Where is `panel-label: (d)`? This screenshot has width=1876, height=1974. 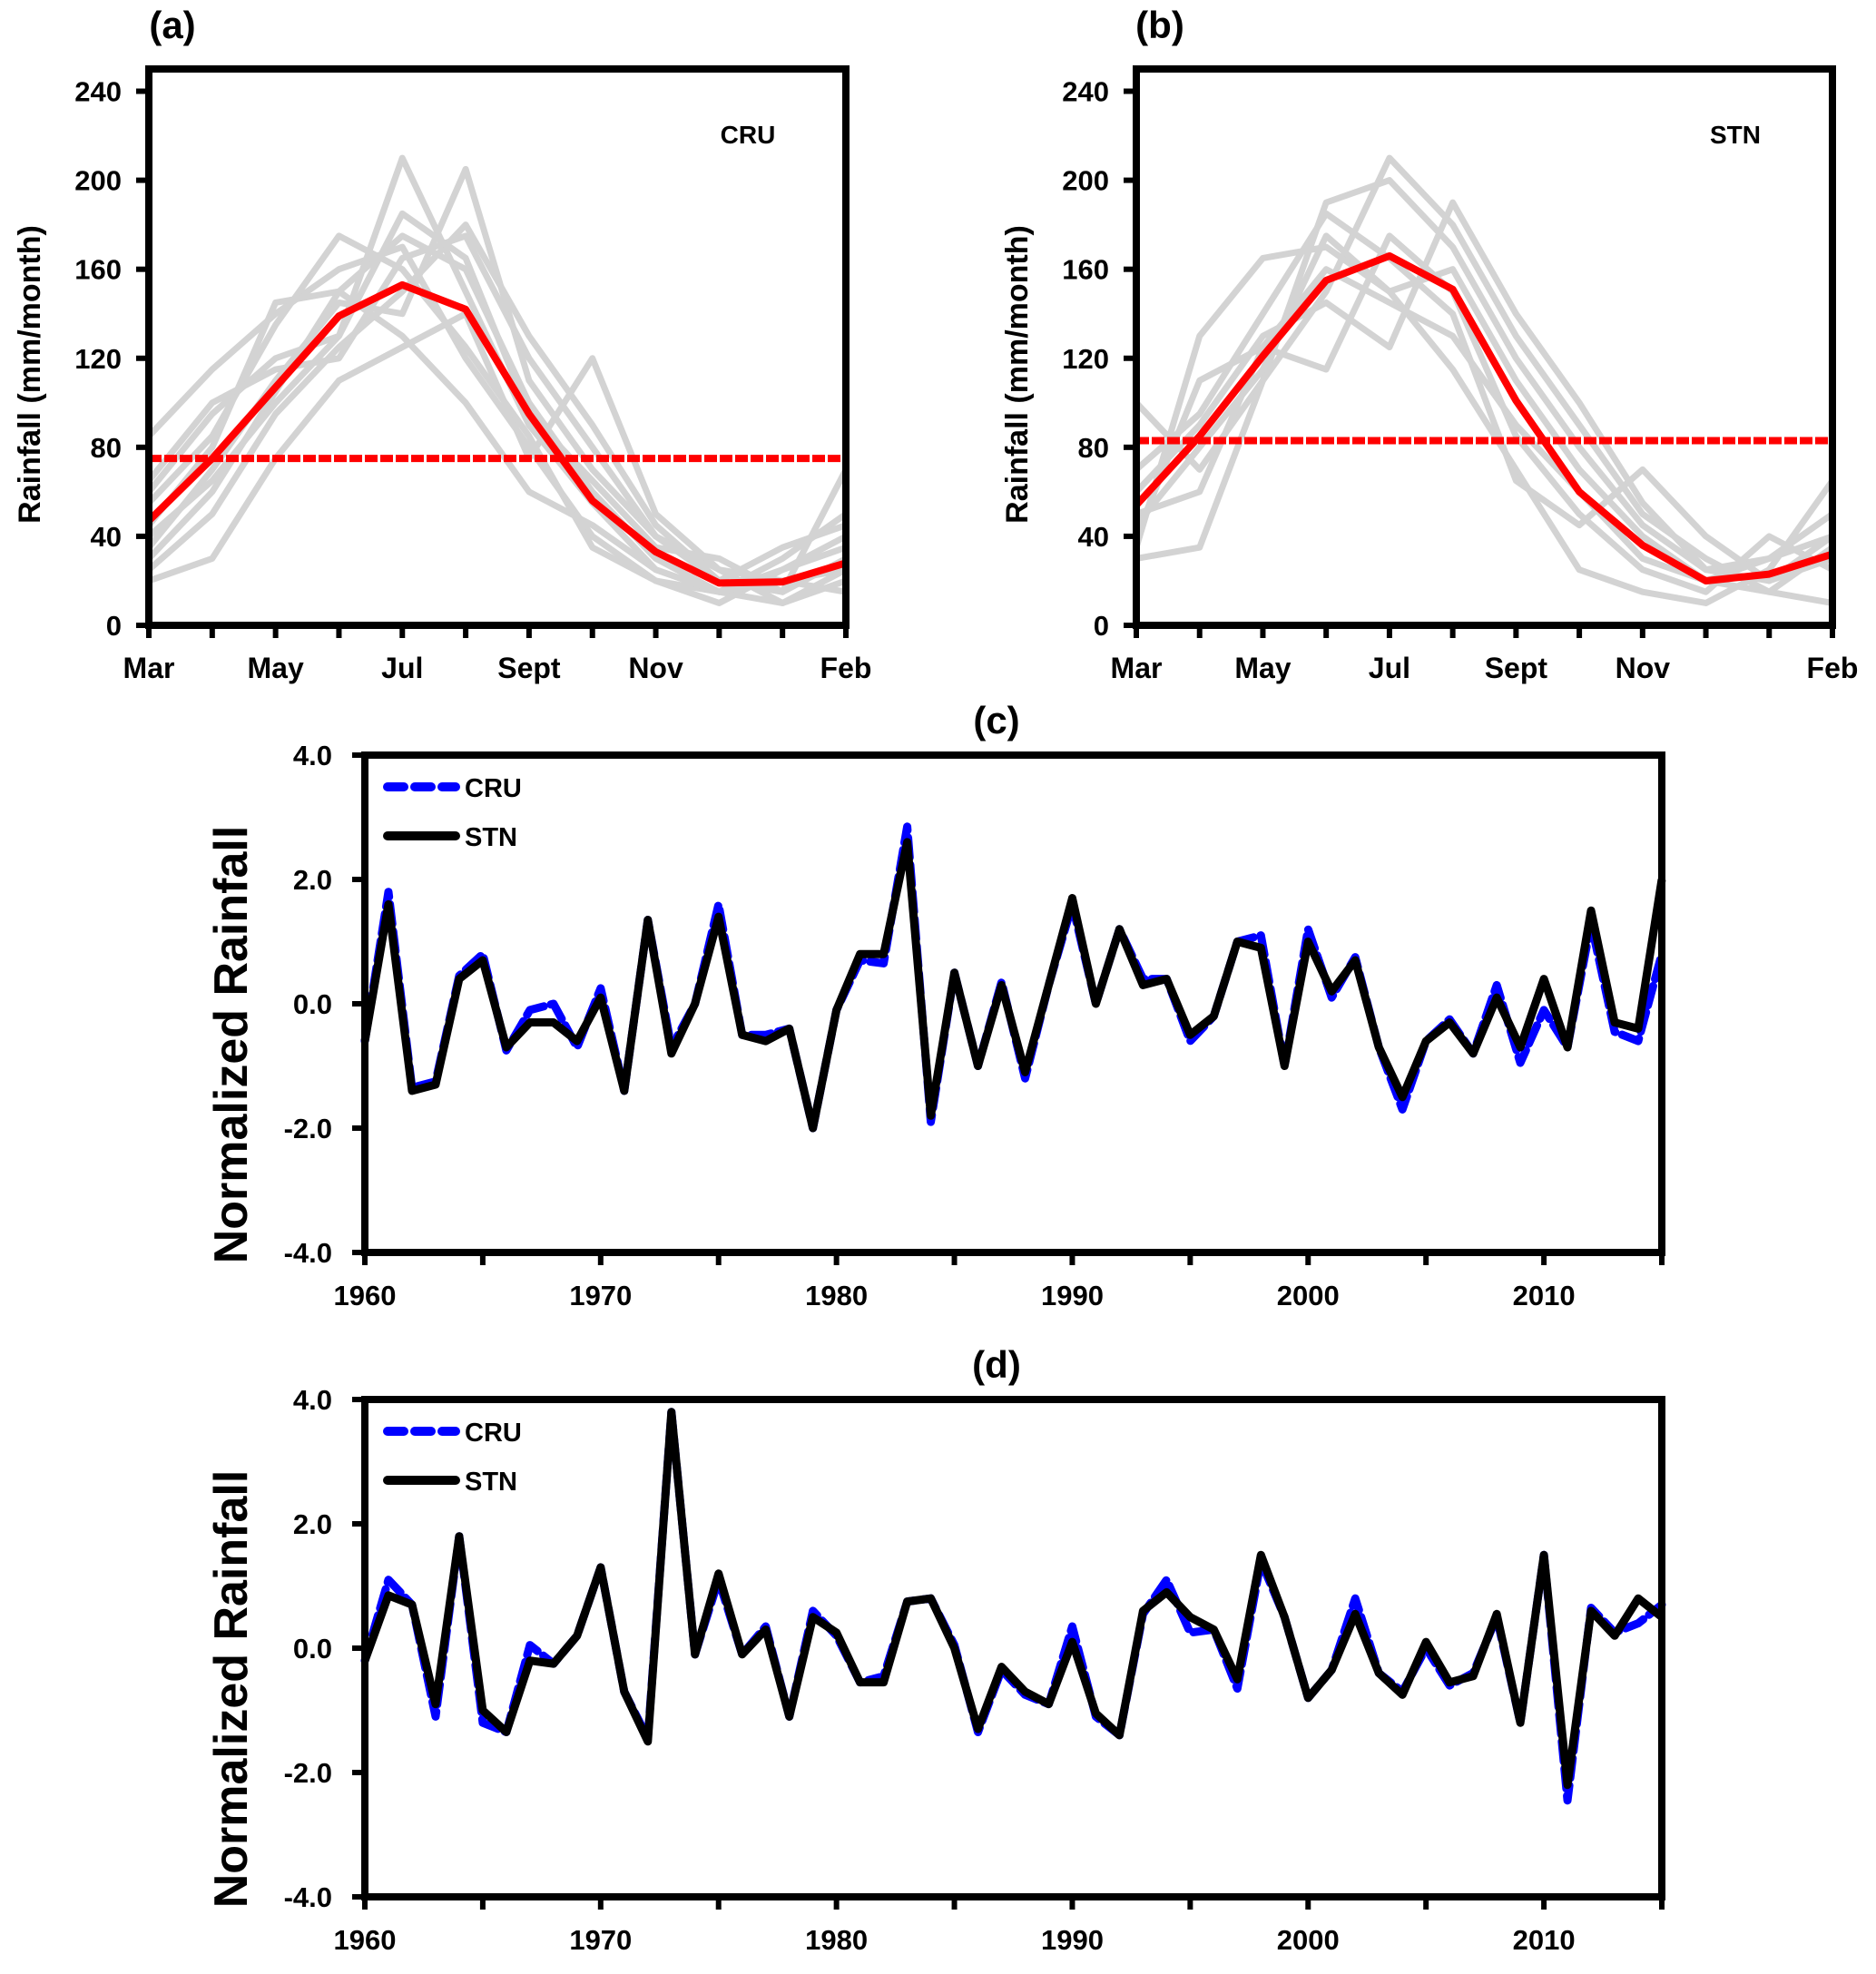
panel-label: (d) is located at coordinates (997, 1364).